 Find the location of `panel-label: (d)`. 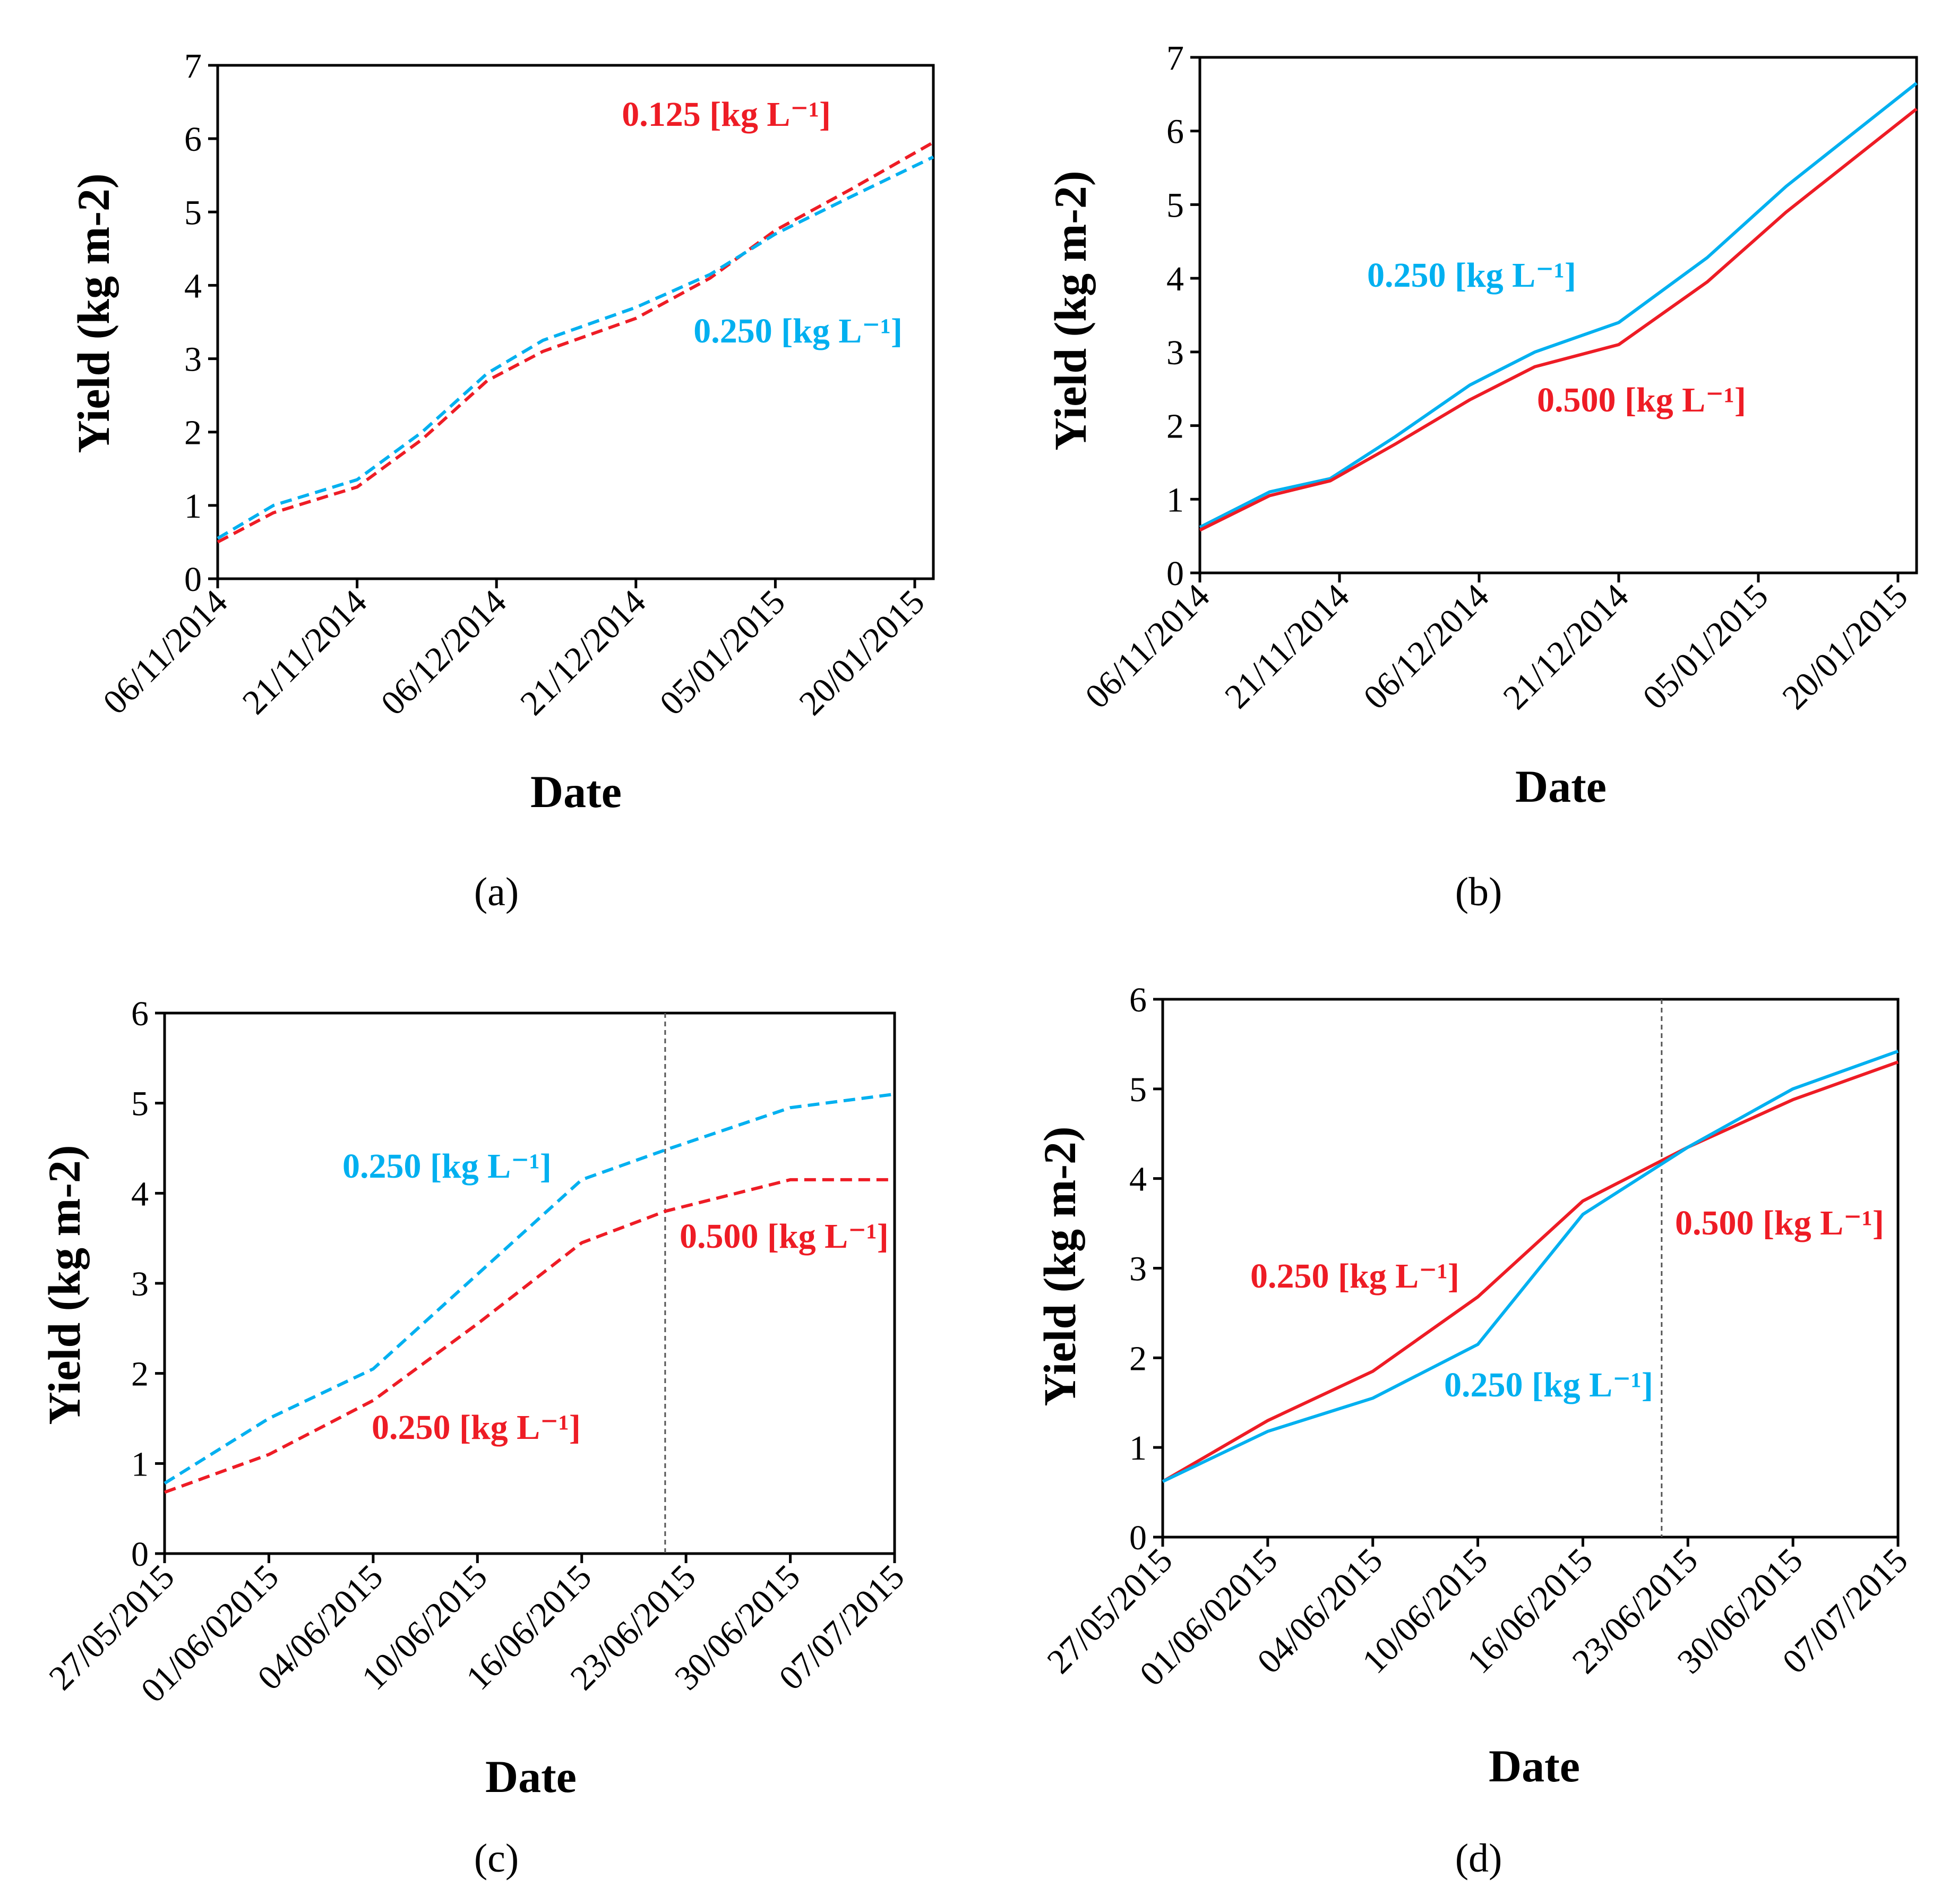

panel-label: (d) is located at coordinates (1479, 1858).